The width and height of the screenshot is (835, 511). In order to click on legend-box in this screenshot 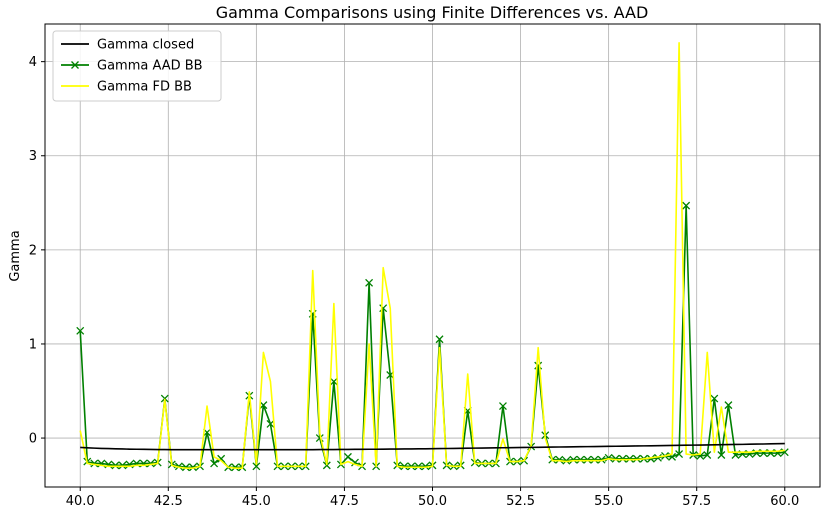, I will do `click(137, 66)`.